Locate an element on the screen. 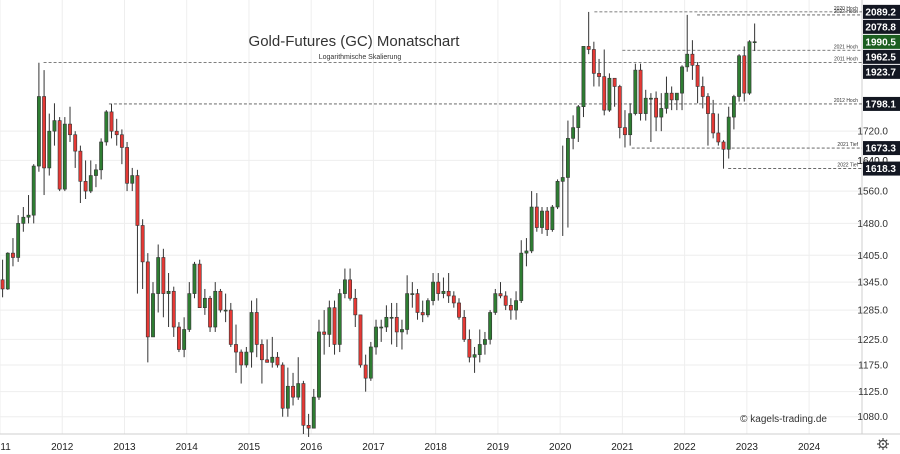 The image size is (900, 454). x-tick-label: 2013 is located at coordinates (124, 447).